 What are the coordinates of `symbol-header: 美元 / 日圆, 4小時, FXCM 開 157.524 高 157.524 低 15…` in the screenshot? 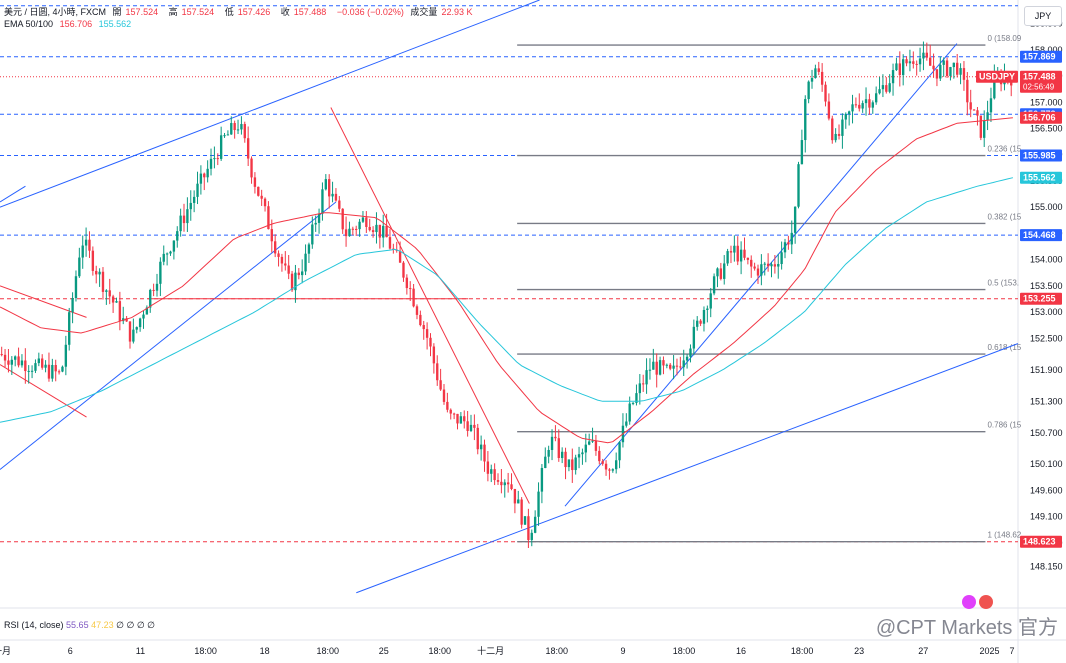 It's located at (238, 12).